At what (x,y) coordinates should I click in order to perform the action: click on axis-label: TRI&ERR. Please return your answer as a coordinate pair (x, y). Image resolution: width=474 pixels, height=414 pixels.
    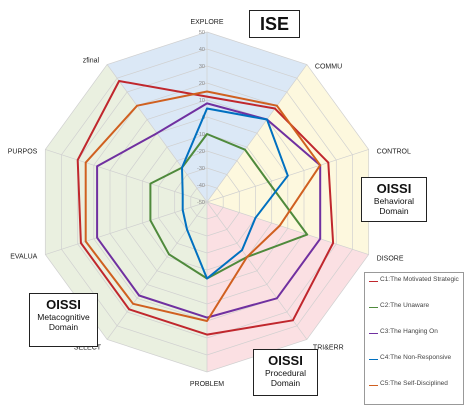
    Looking at the image, I should click on (328, 348).